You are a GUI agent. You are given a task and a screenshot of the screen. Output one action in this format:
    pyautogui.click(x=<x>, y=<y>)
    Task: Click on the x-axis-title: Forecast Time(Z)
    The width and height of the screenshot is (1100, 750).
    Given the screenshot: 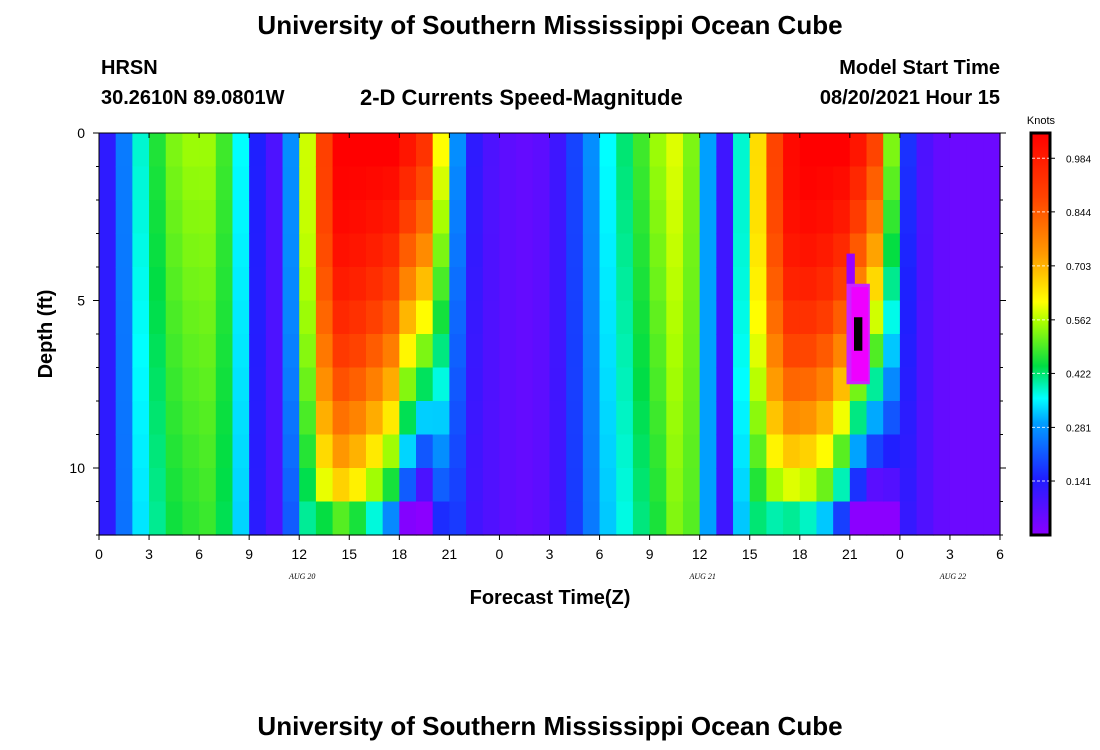 What is the action you would take?
    pyautogui.click(x=550, y=598)
    